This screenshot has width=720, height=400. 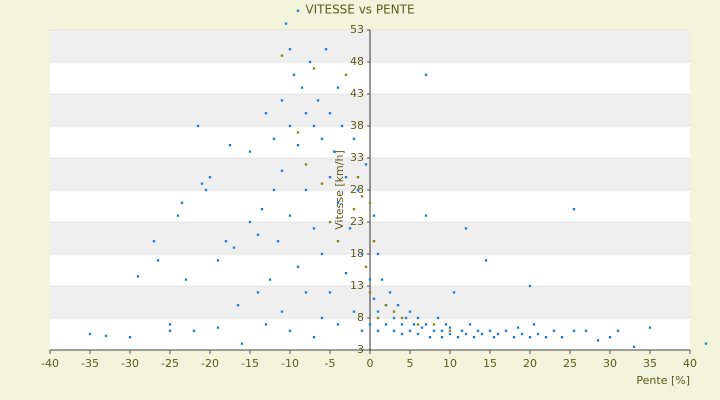 I want to click on x-tick-label: -10, so click(x=290, y=363).